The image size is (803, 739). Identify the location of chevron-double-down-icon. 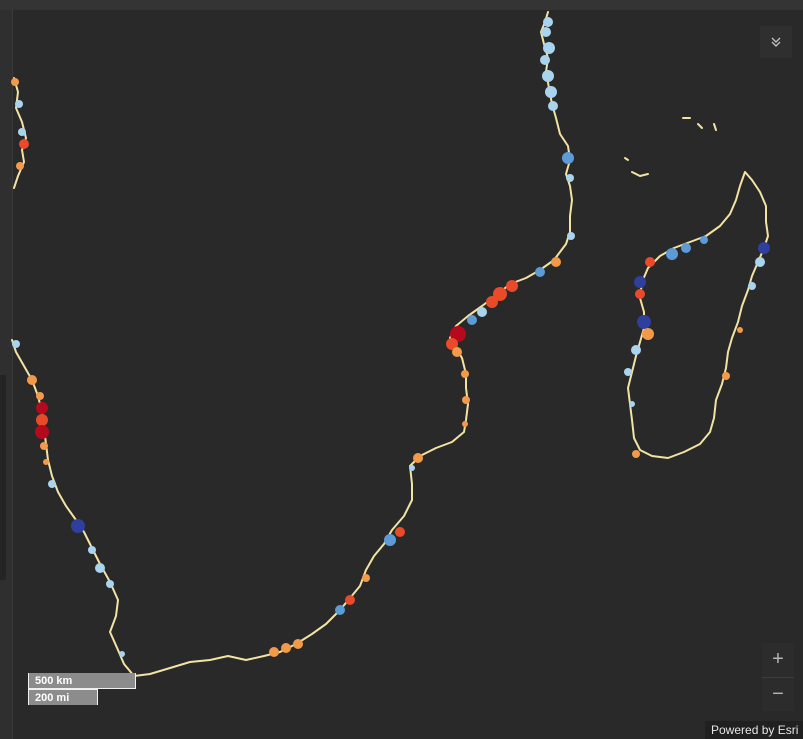
(776, 42).